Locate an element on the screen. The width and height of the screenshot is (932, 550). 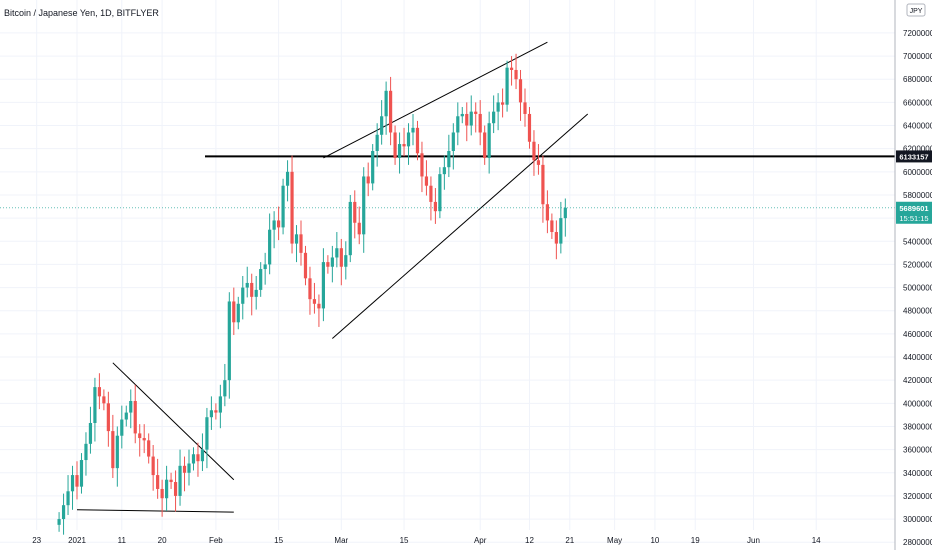
y-tick-label: 3000000 is located at coordinates (917, 519).